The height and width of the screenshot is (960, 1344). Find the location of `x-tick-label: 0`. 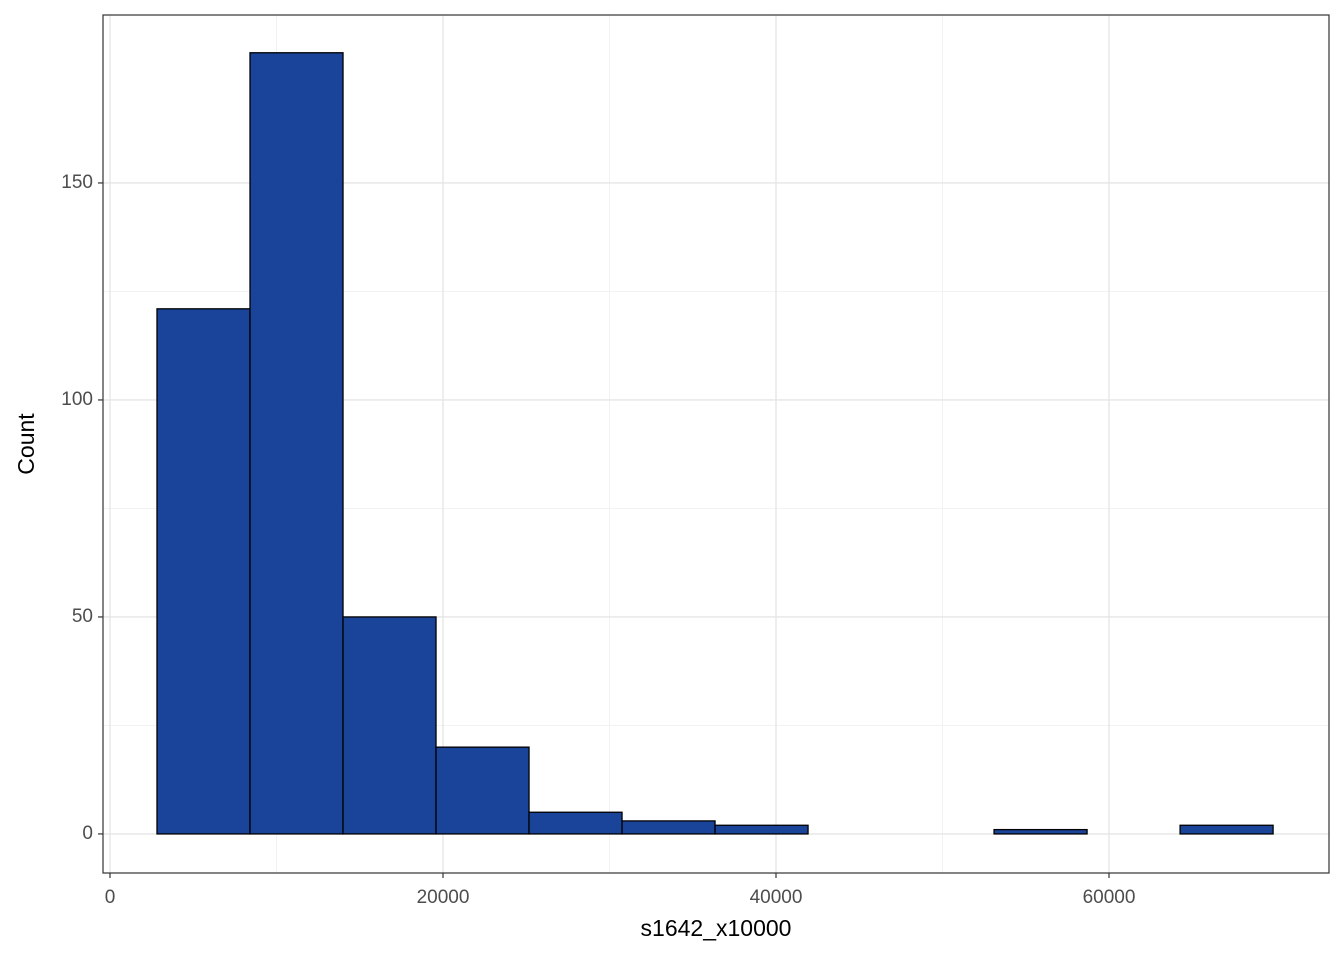

x-tick-label: 0 is located at coordinates (110, 897).